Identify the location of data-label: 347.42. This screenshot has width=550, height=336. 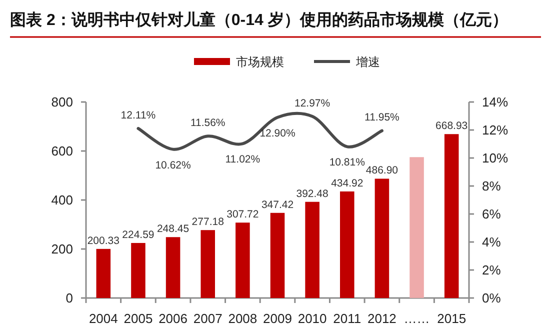
(277, 204).